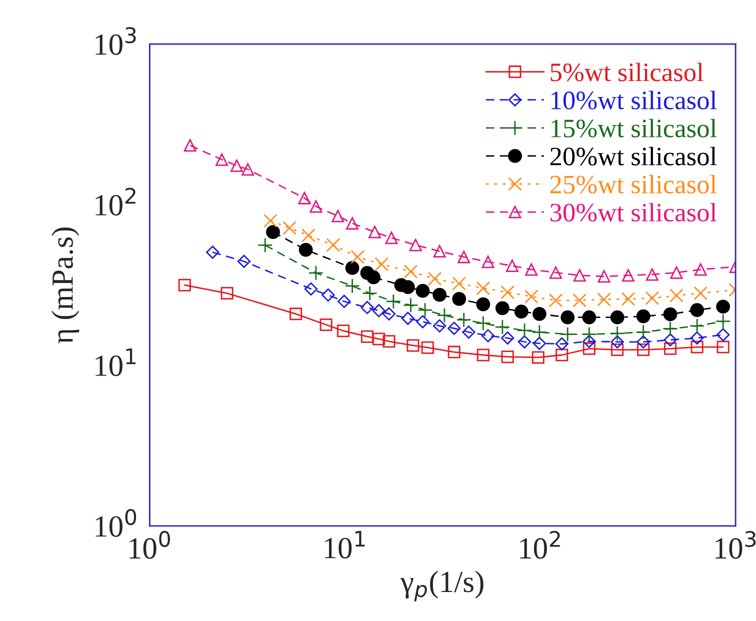 The height and width of the screenshot is (621, 756). I want to click on y-tick-label: 10$^{2}$, so click(116, 202).